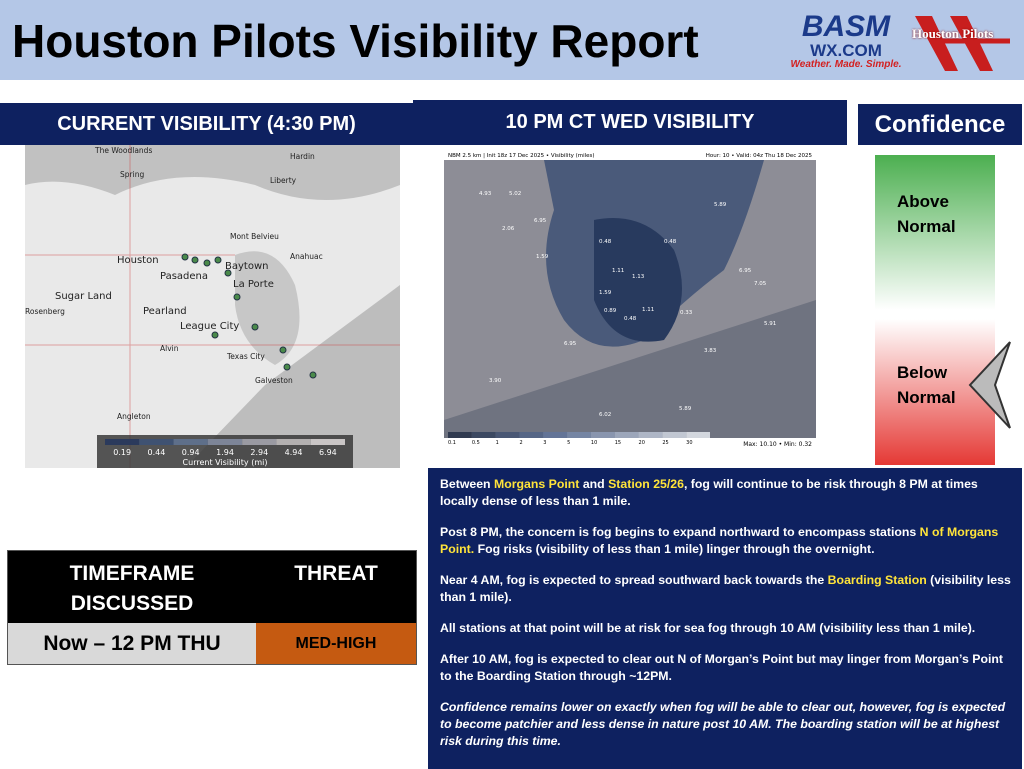  Describe the element at coordinates (515, 194) in the screenshot. I see `map-value: 5.02` at that location.